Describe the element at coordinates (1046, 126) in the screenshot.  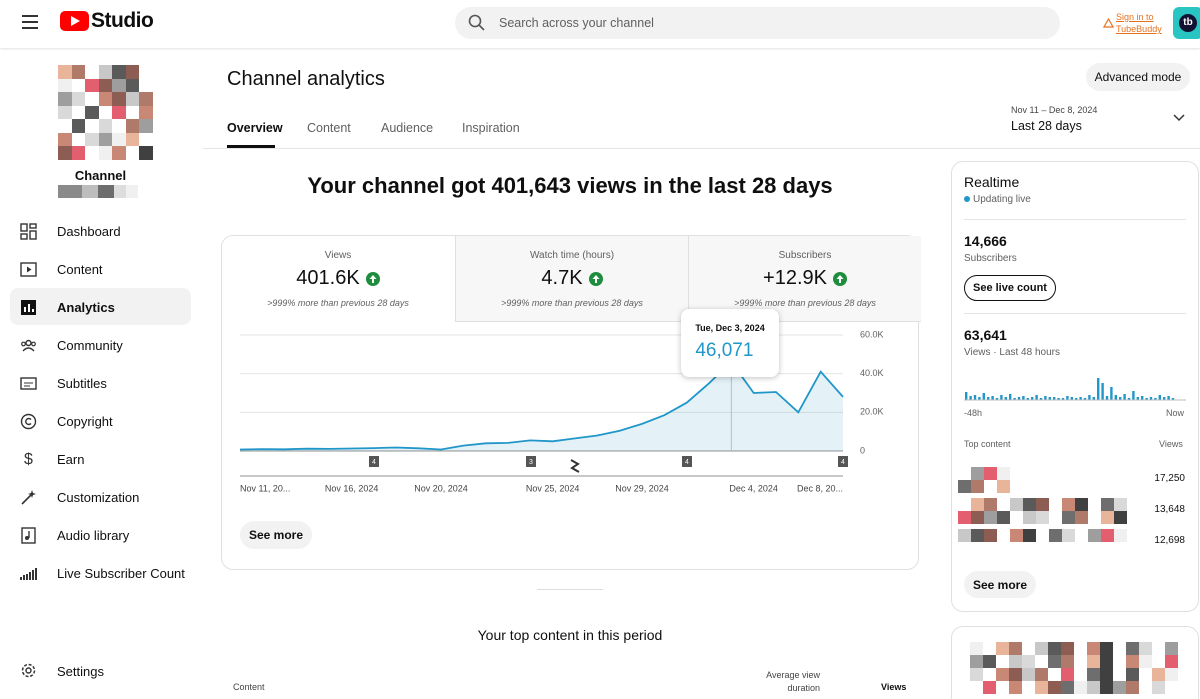
I see `period: Last 28 days` at that location.